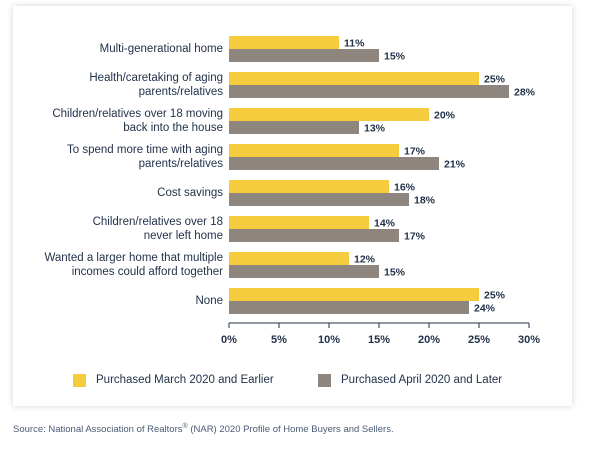  What do you see at coordinates (445, 116) in the screenshot?
I see `data-label-1-3: 20%` at bounding box center [445, 116].